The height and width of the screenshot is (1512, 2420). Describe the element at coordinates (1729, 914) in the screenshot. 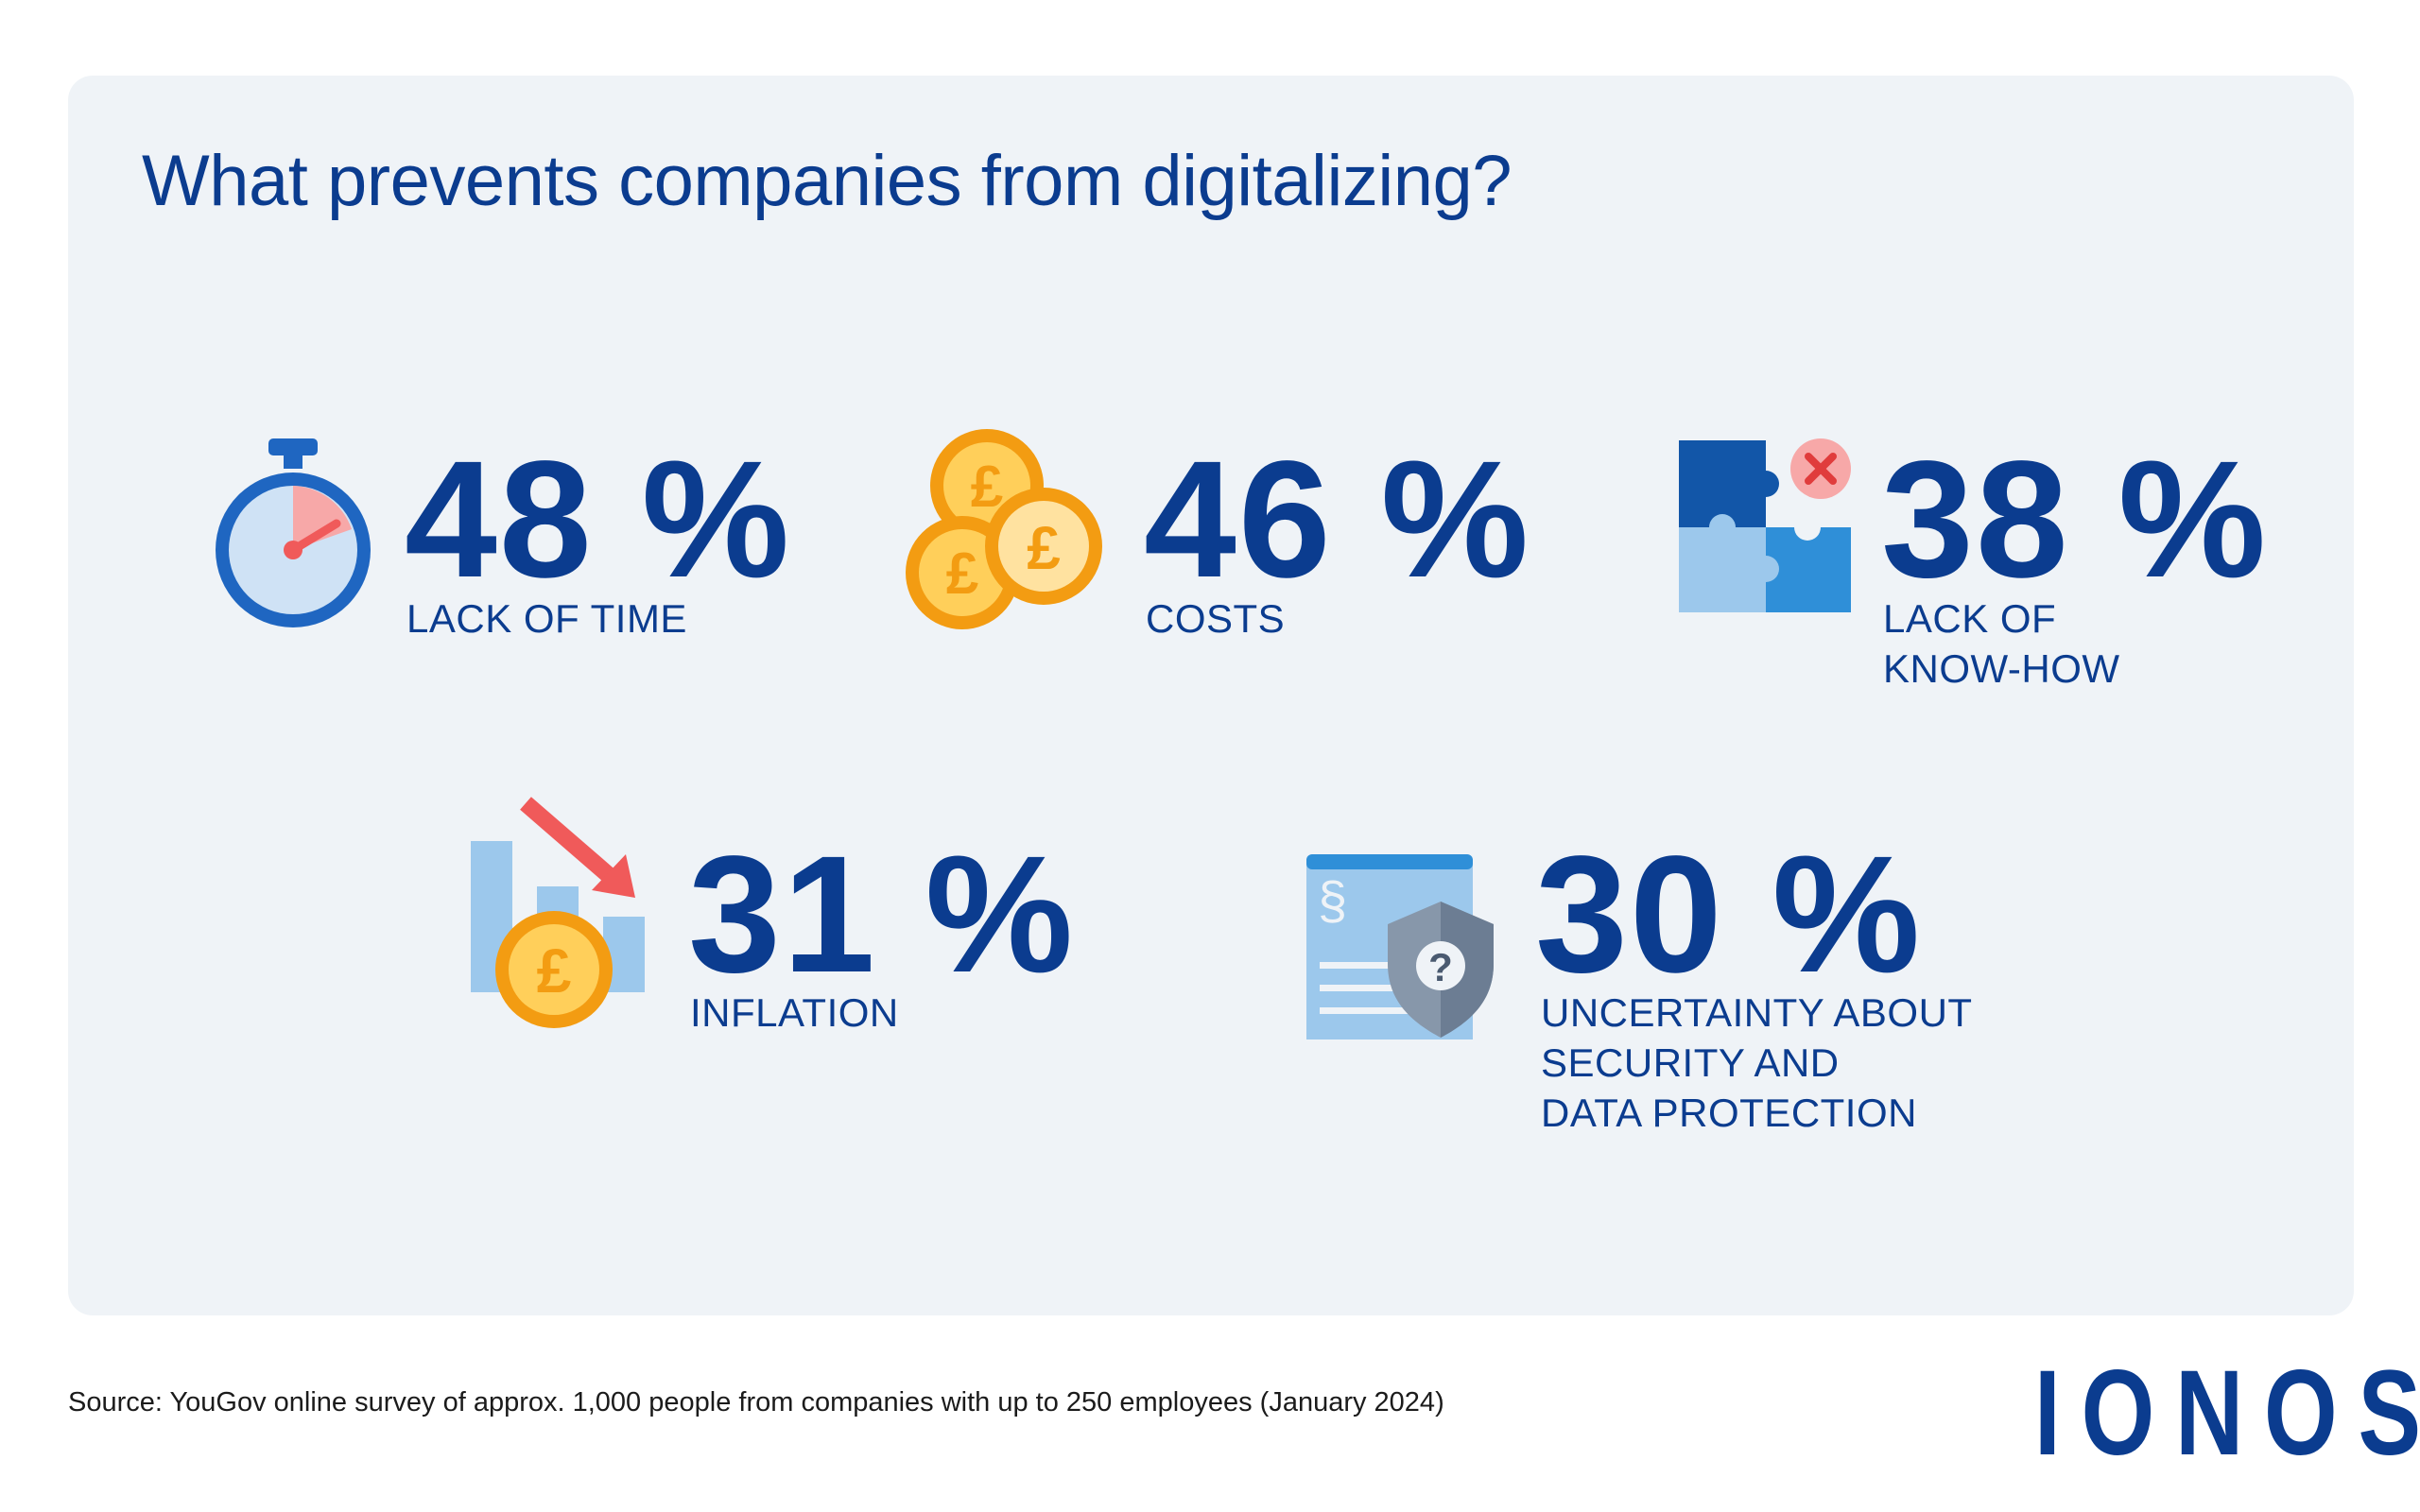

I see `stat-value: 30 %` at that location.